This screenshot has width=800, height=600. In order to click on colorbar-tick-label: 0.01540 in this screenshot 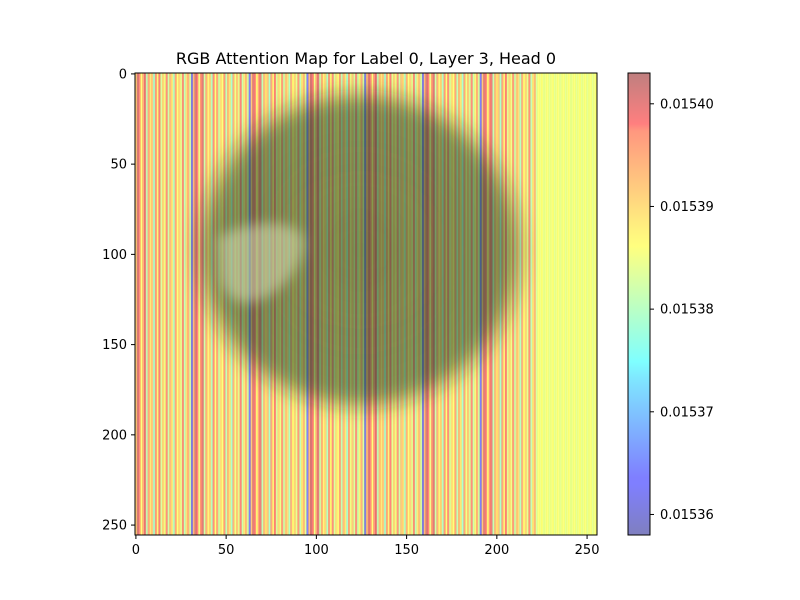, I will do `click(687, 104)`.